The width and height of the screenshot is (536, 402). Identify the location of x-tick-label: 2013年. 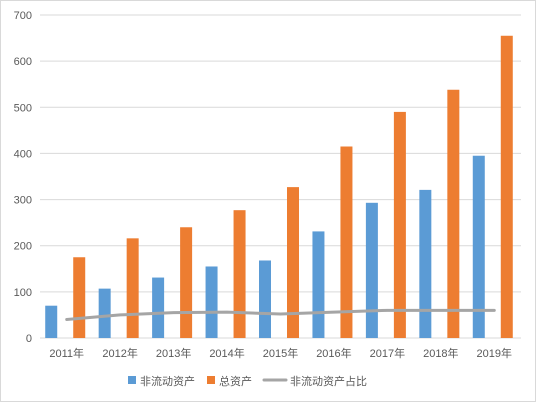
(173, 353).